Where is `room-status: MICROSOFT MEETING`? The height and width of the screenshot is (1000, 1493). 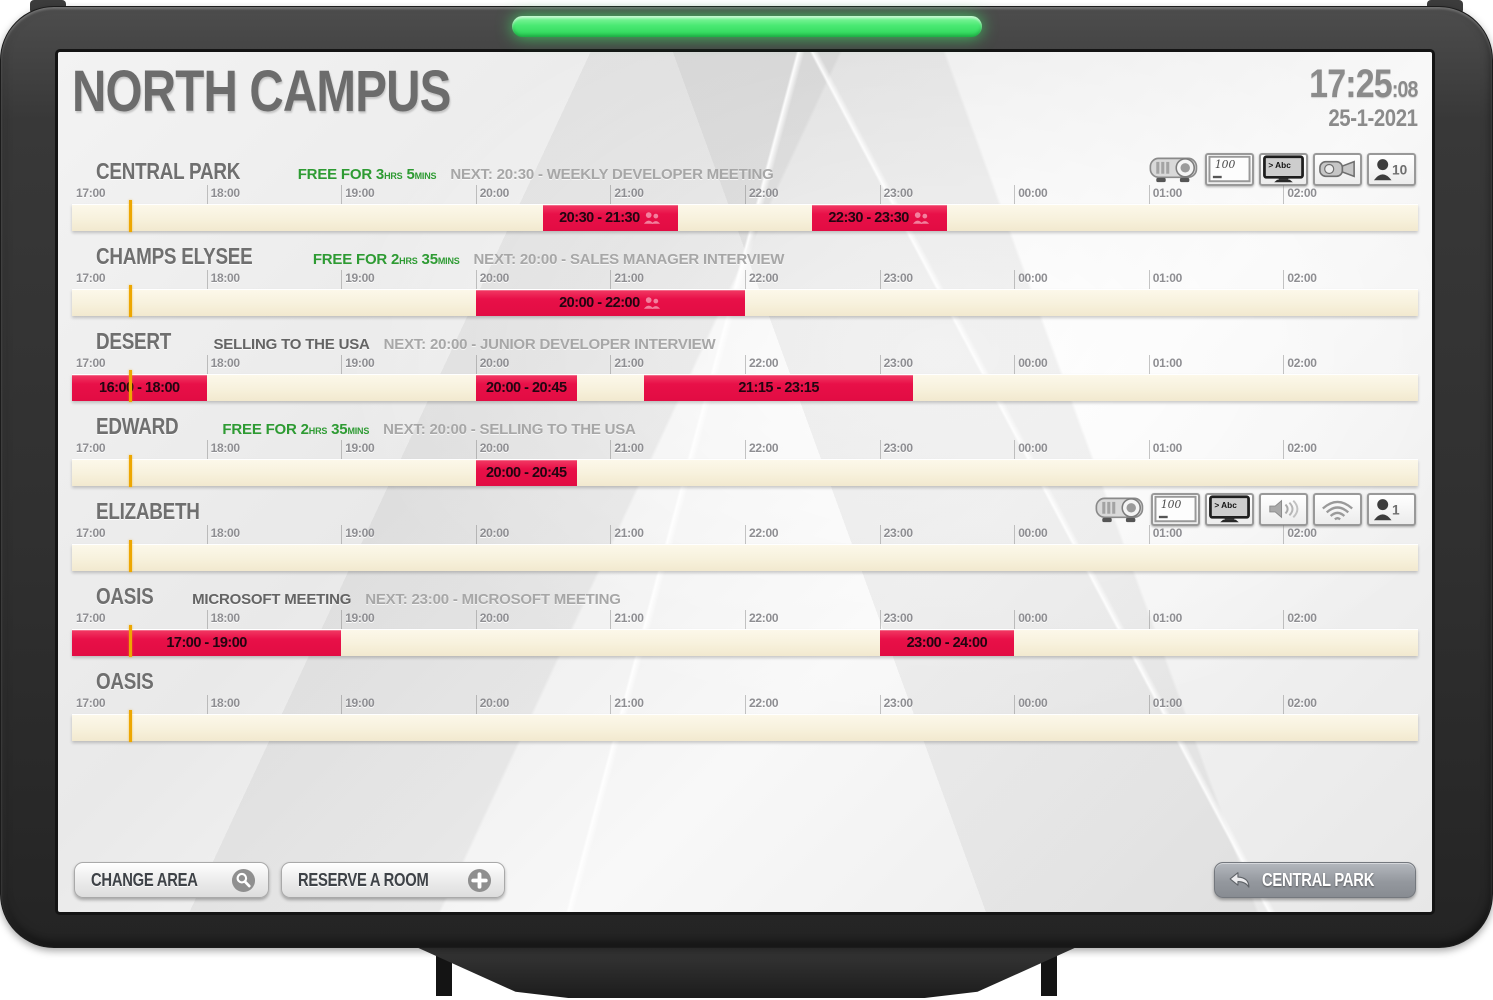
room-status: MICROSOFT MEETING is located at coordinates (272, 599).